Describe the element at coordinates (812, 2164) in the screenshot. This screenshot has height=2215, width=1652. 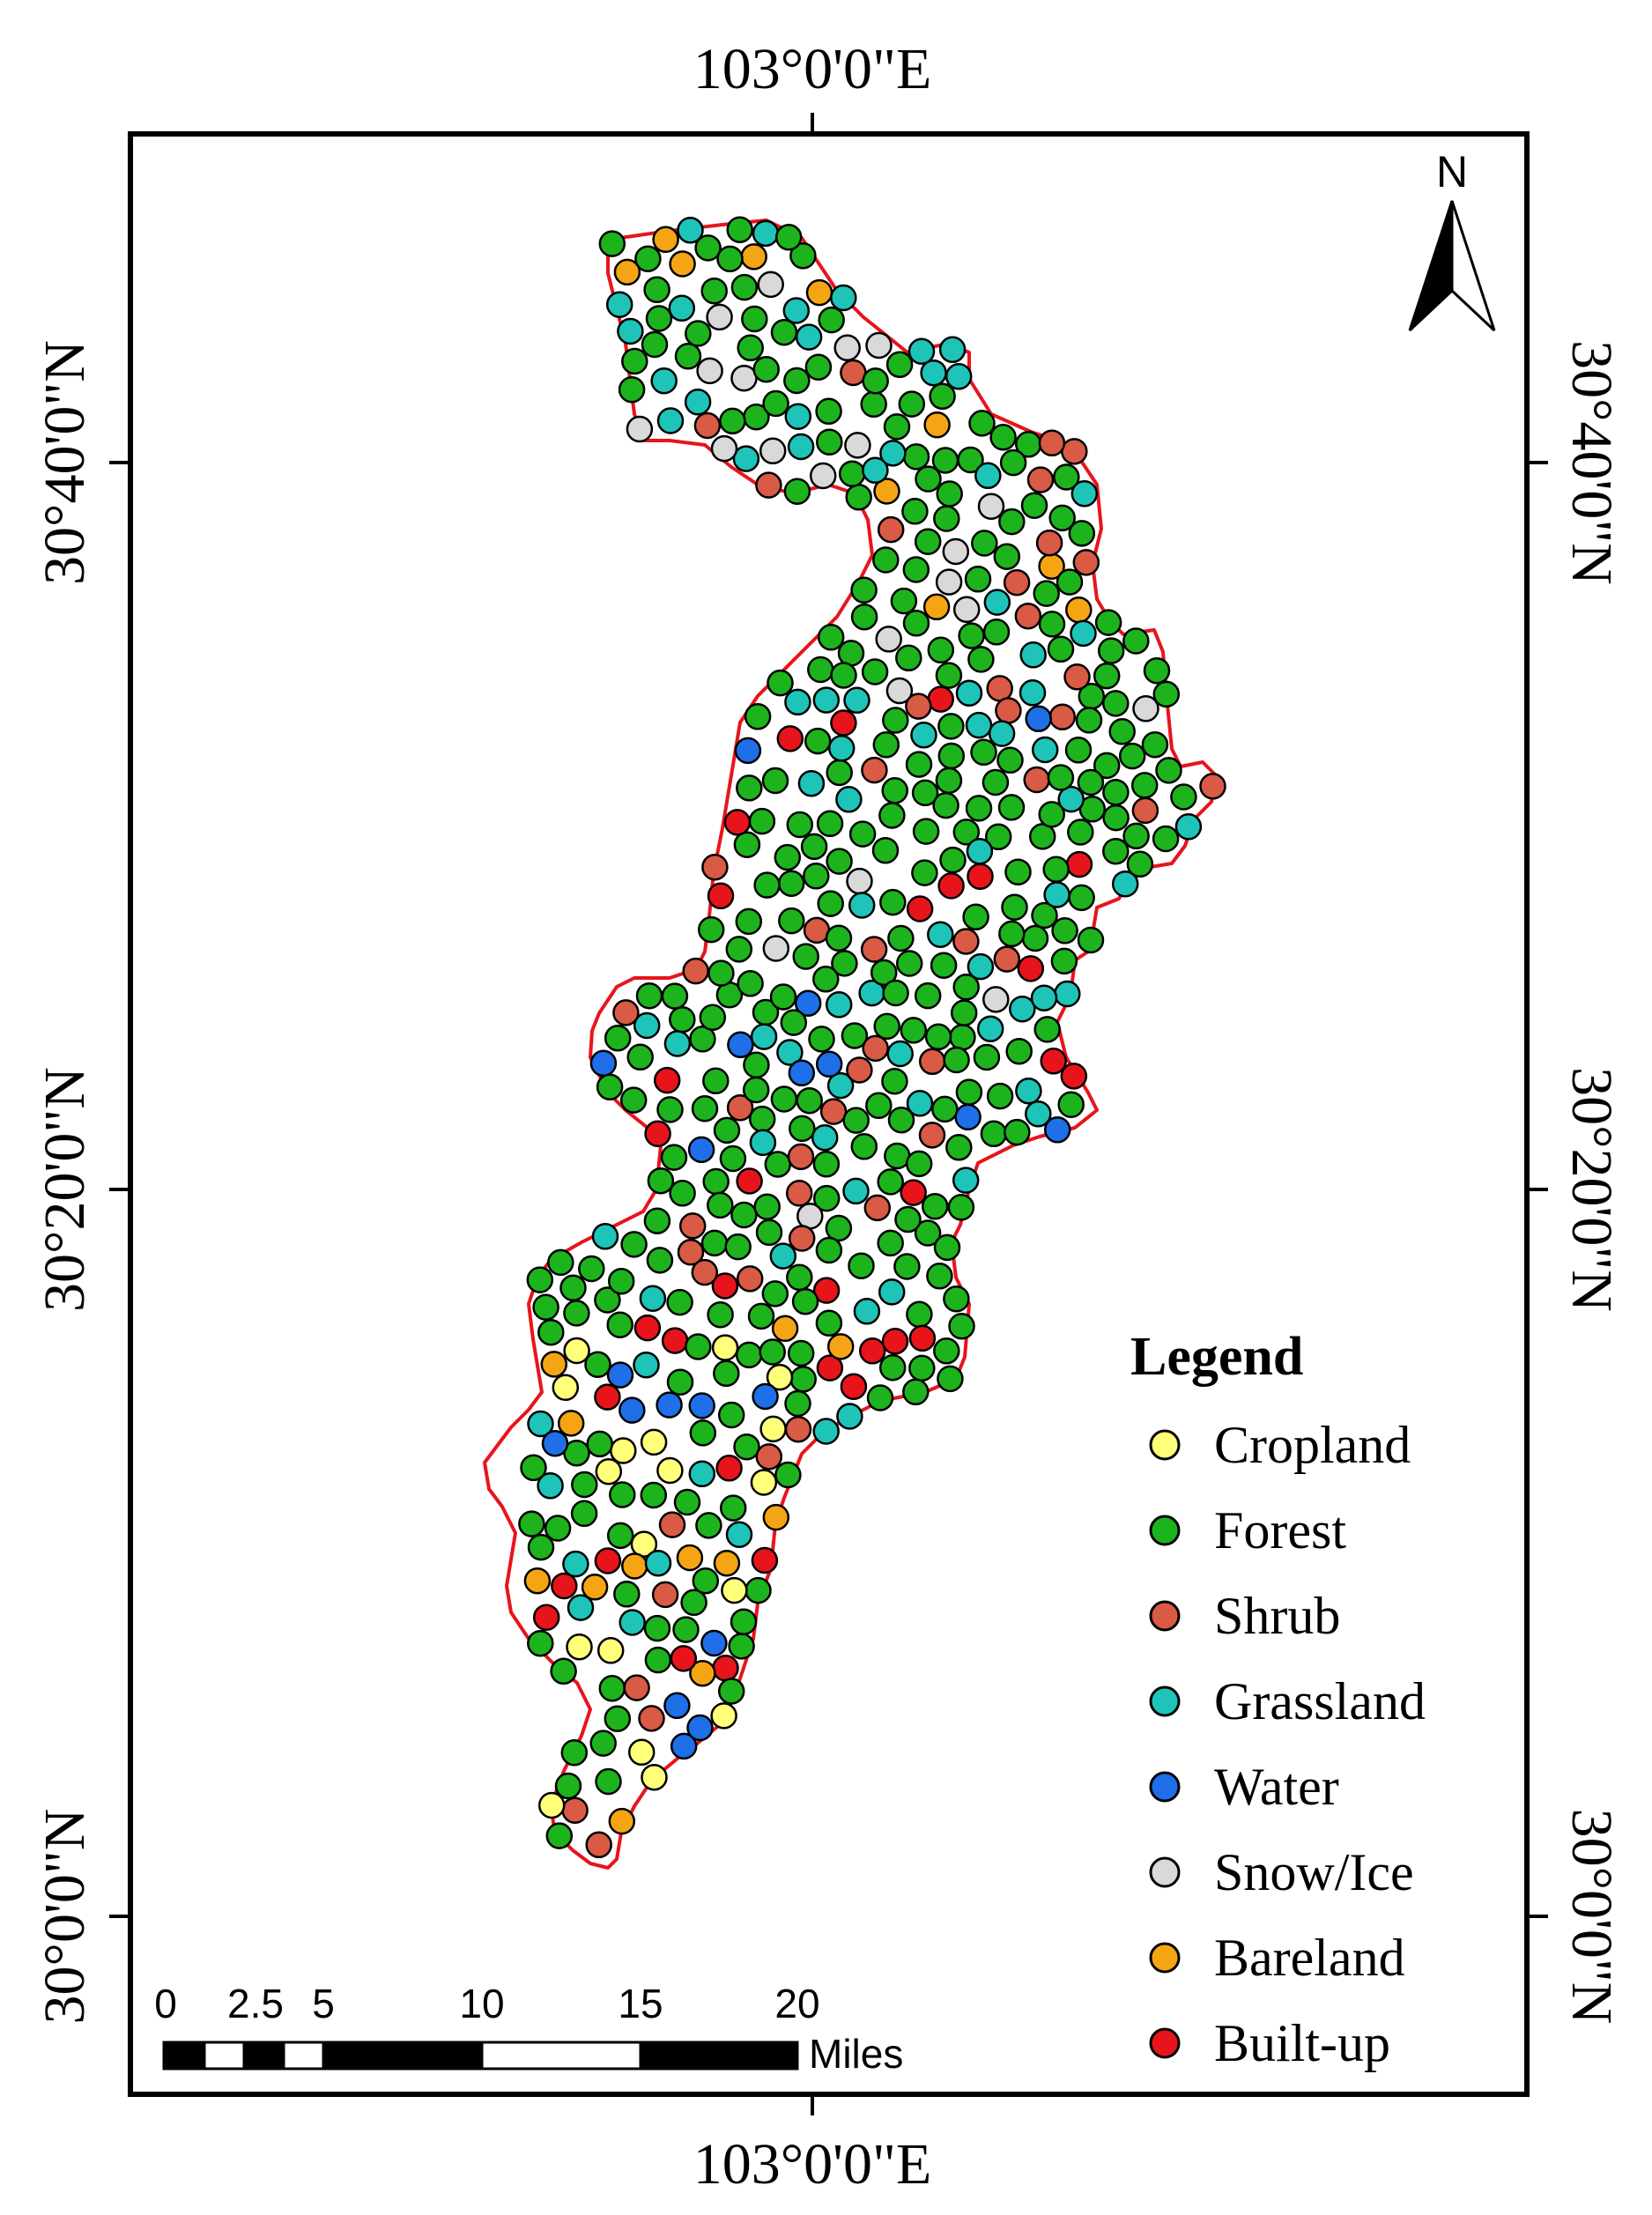
I see `bottom-longitude-label: 103°0'0"E` at that location.